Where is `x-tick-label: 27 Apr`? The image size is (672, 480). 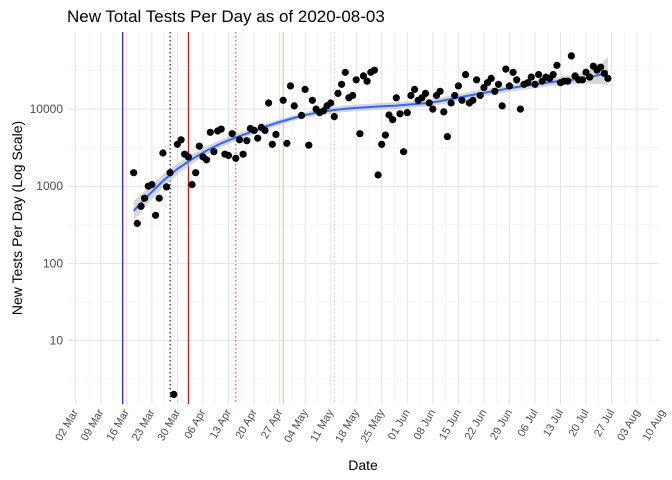
x-tick-label: 27 Apr is located at coordinates (272, 424).